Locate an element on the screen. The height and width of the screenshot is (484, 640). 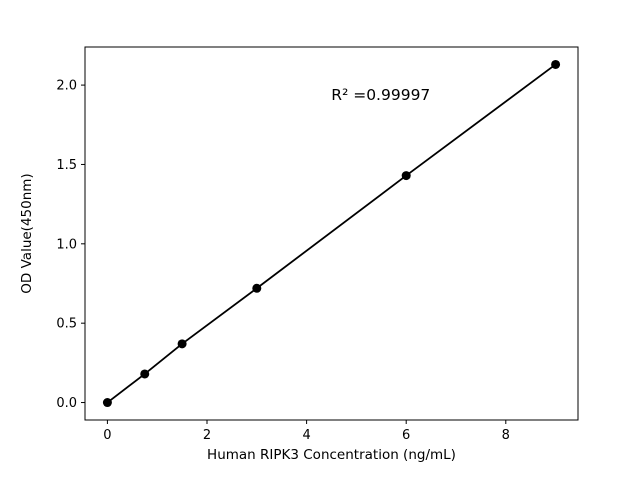
y-tick-label: 0.0 is located at coordinates (66, 403).